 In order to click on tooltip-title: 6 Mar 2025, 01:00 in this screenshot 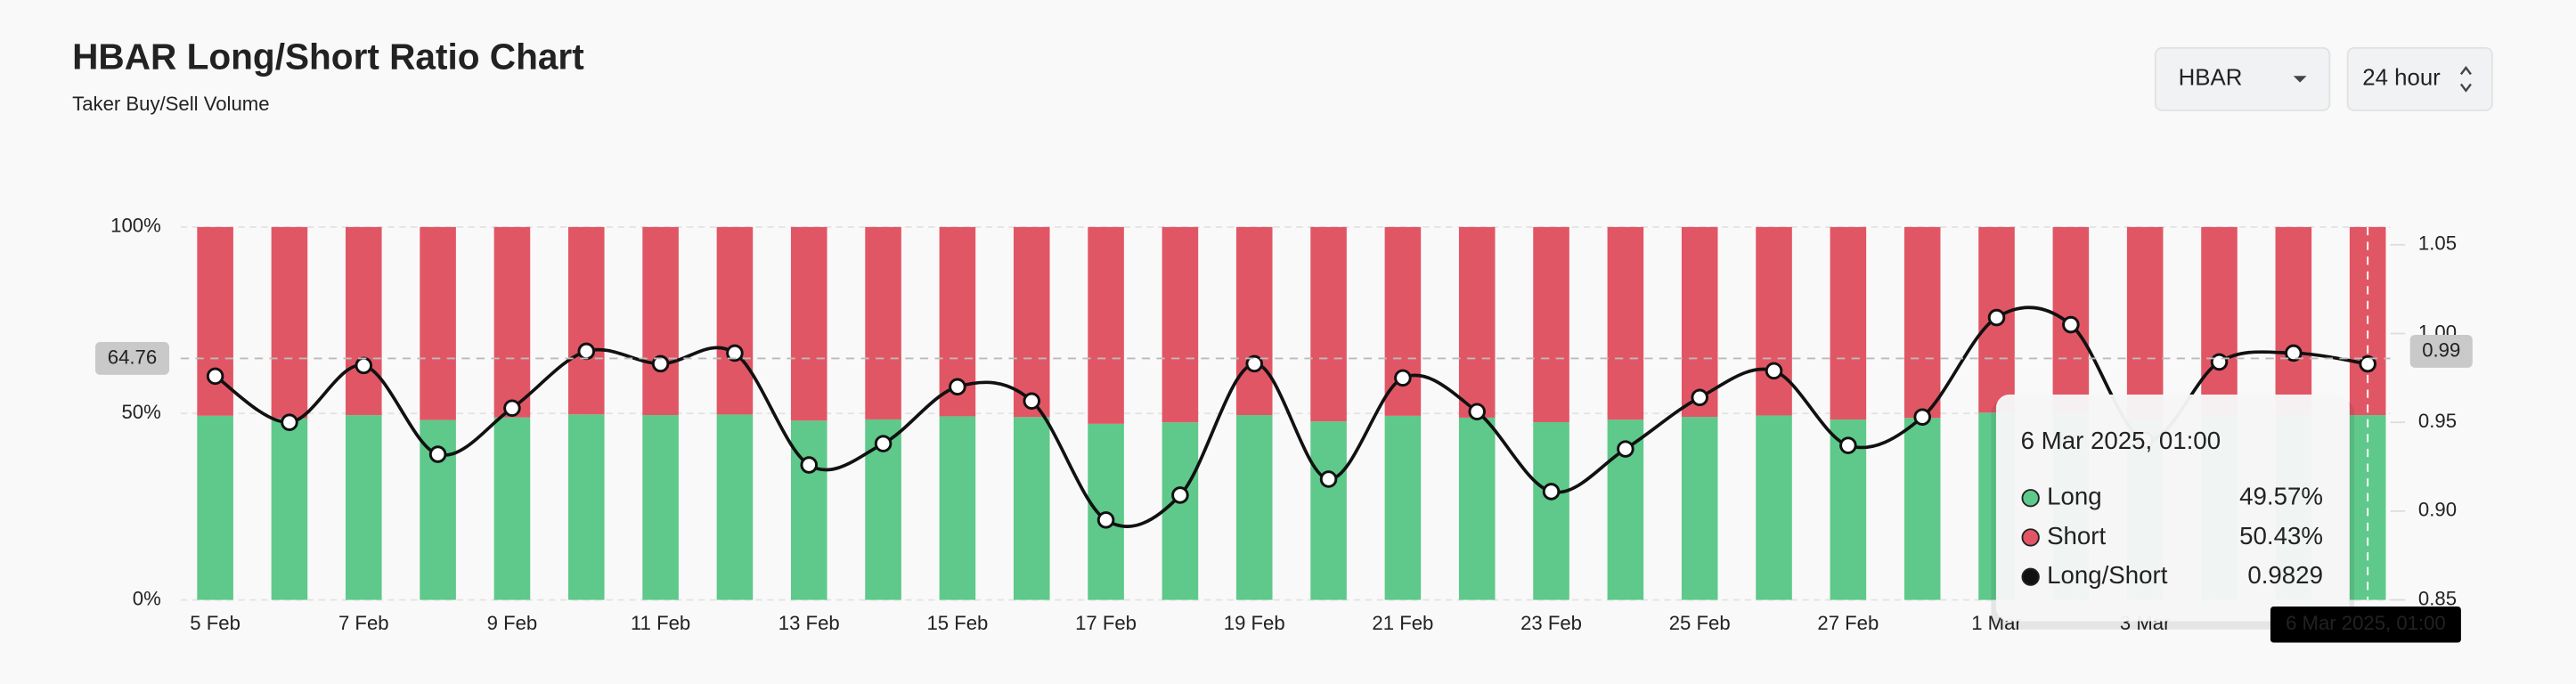, I will do `click(2121, 440)`.